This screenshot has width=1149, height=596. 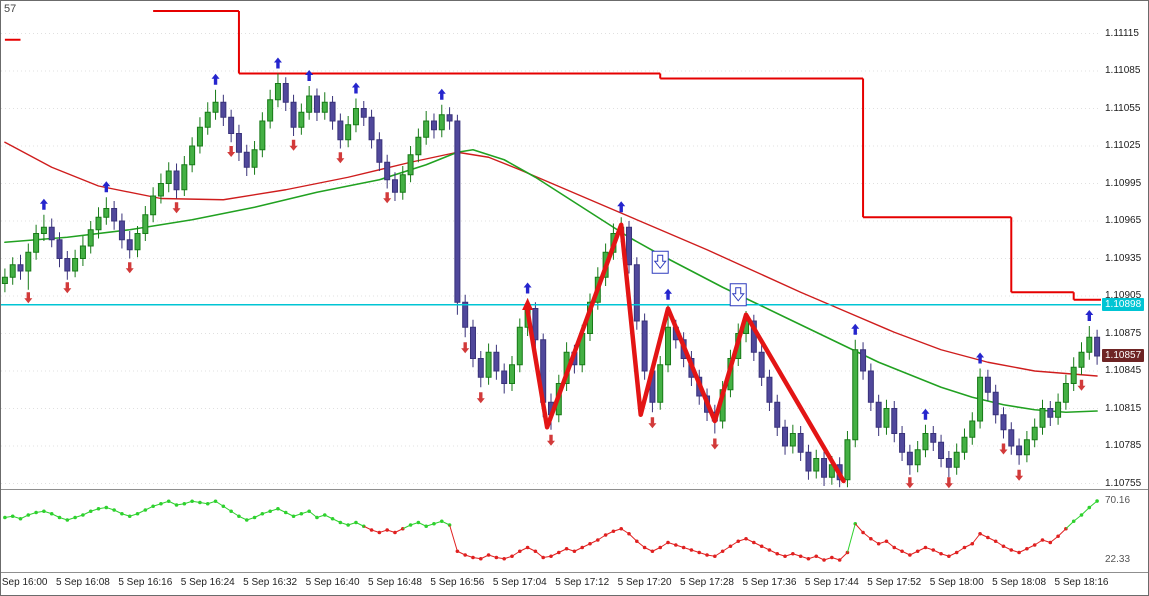 I want to click on zigzag-annotation, so click(x=685, y=353).